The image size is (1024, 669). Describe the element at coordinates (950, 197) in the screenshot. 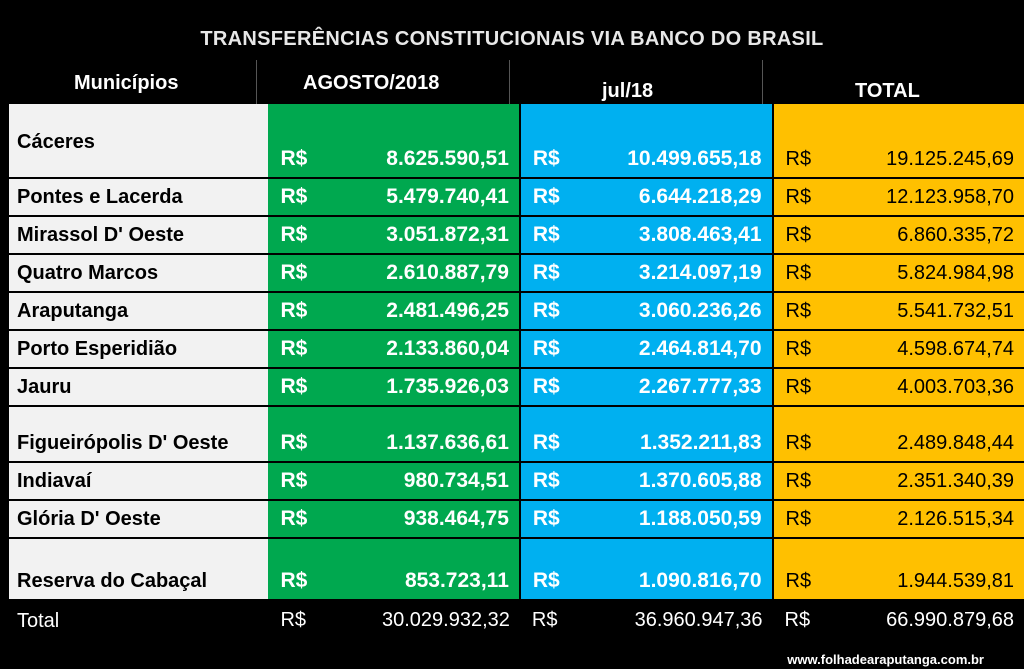

I see `total-amount: 12.123.958,70` at that location.